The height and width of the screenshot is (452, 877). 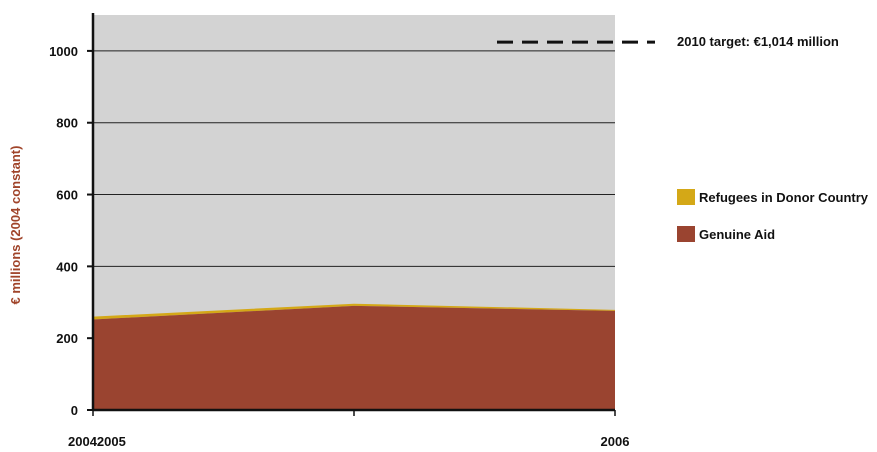 I want to click on y-tick-labels: 0 200 400 600 800 1000, so click(x=63, y=231).